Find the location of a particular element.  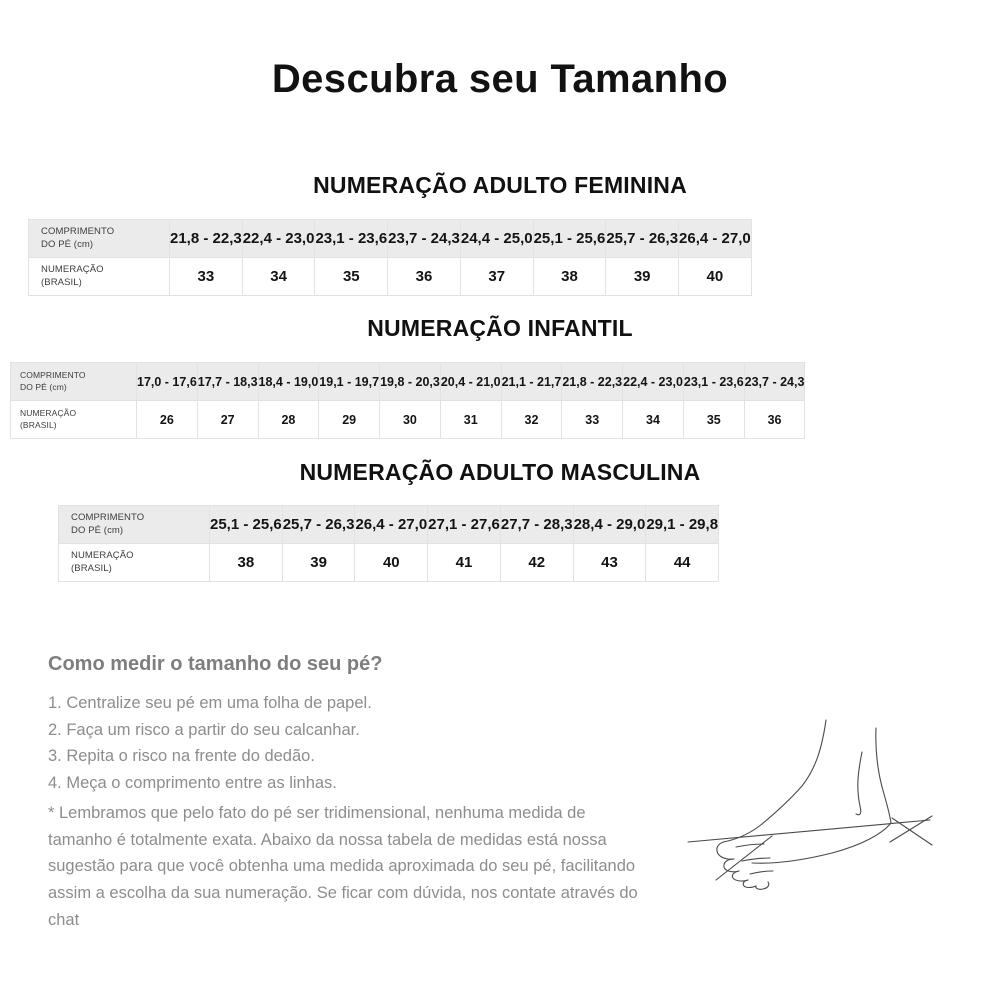

measure-line-heel-b is located at coordinates (911, 829).